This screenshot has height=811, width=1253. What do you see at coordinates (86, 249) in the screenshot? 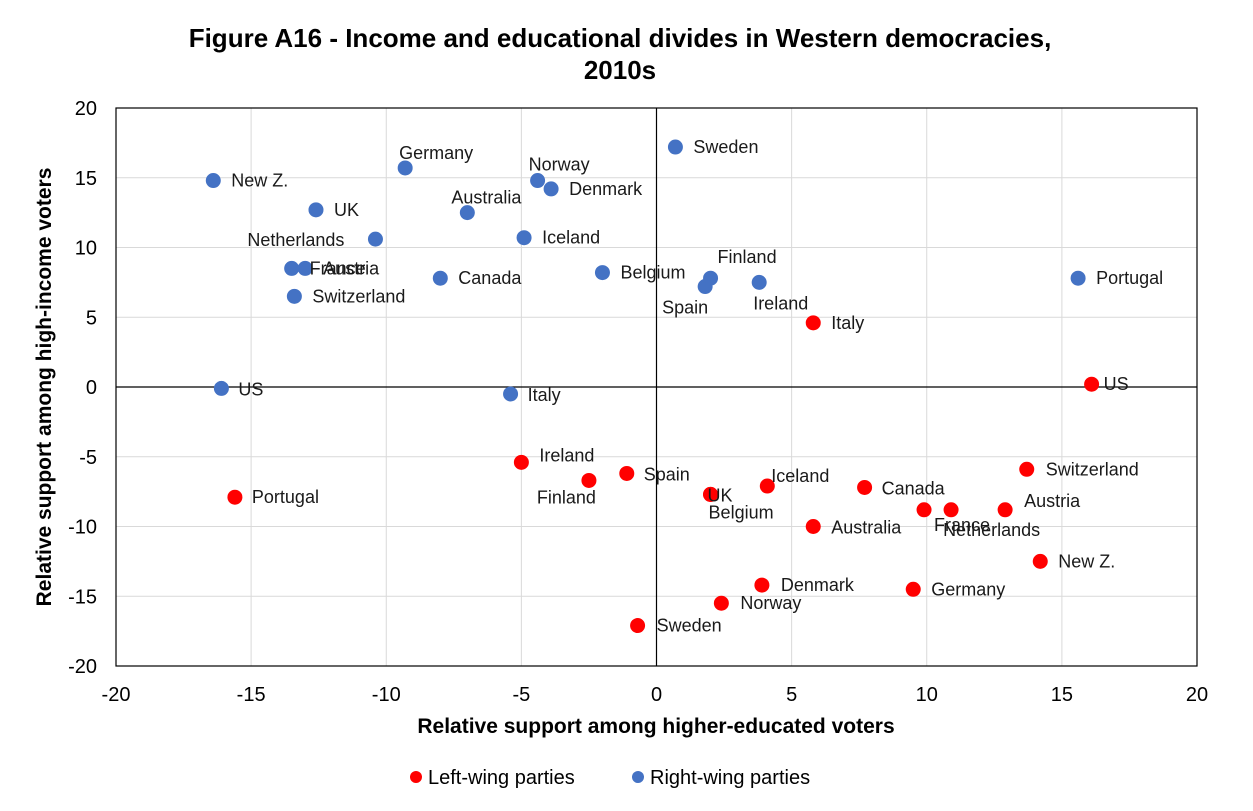
I see `y-tick-label: 10` at bounding box center [86, 249].